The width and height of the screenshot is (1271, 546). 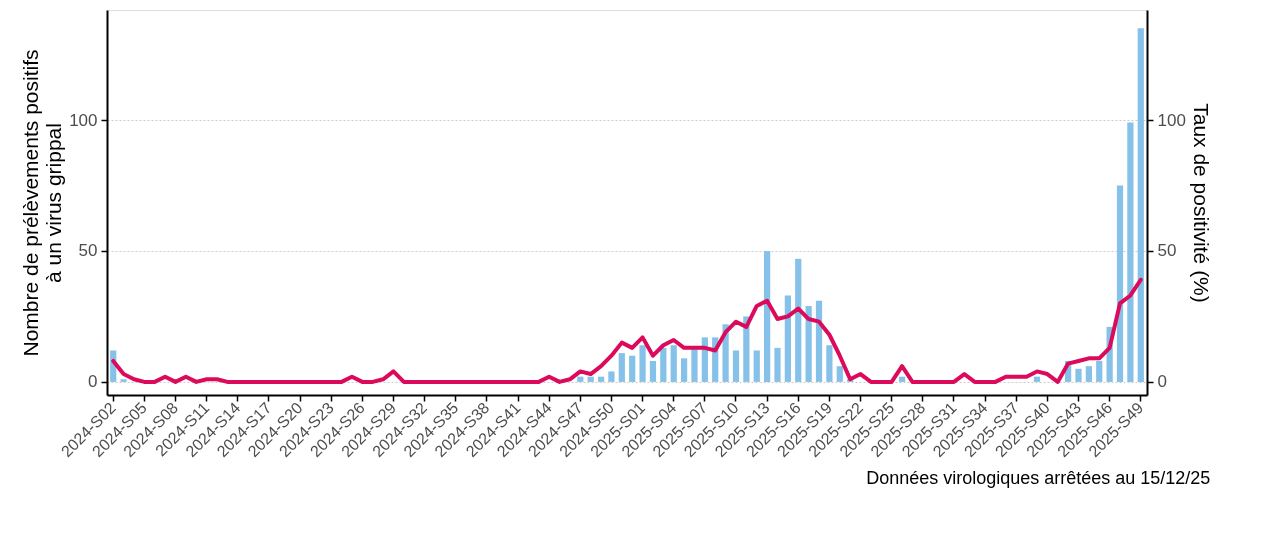 What do you see at coordinates (1171, 120) in the screenshot?
I see `y2-tick-label: 100` at bounding box center [1171, 120].